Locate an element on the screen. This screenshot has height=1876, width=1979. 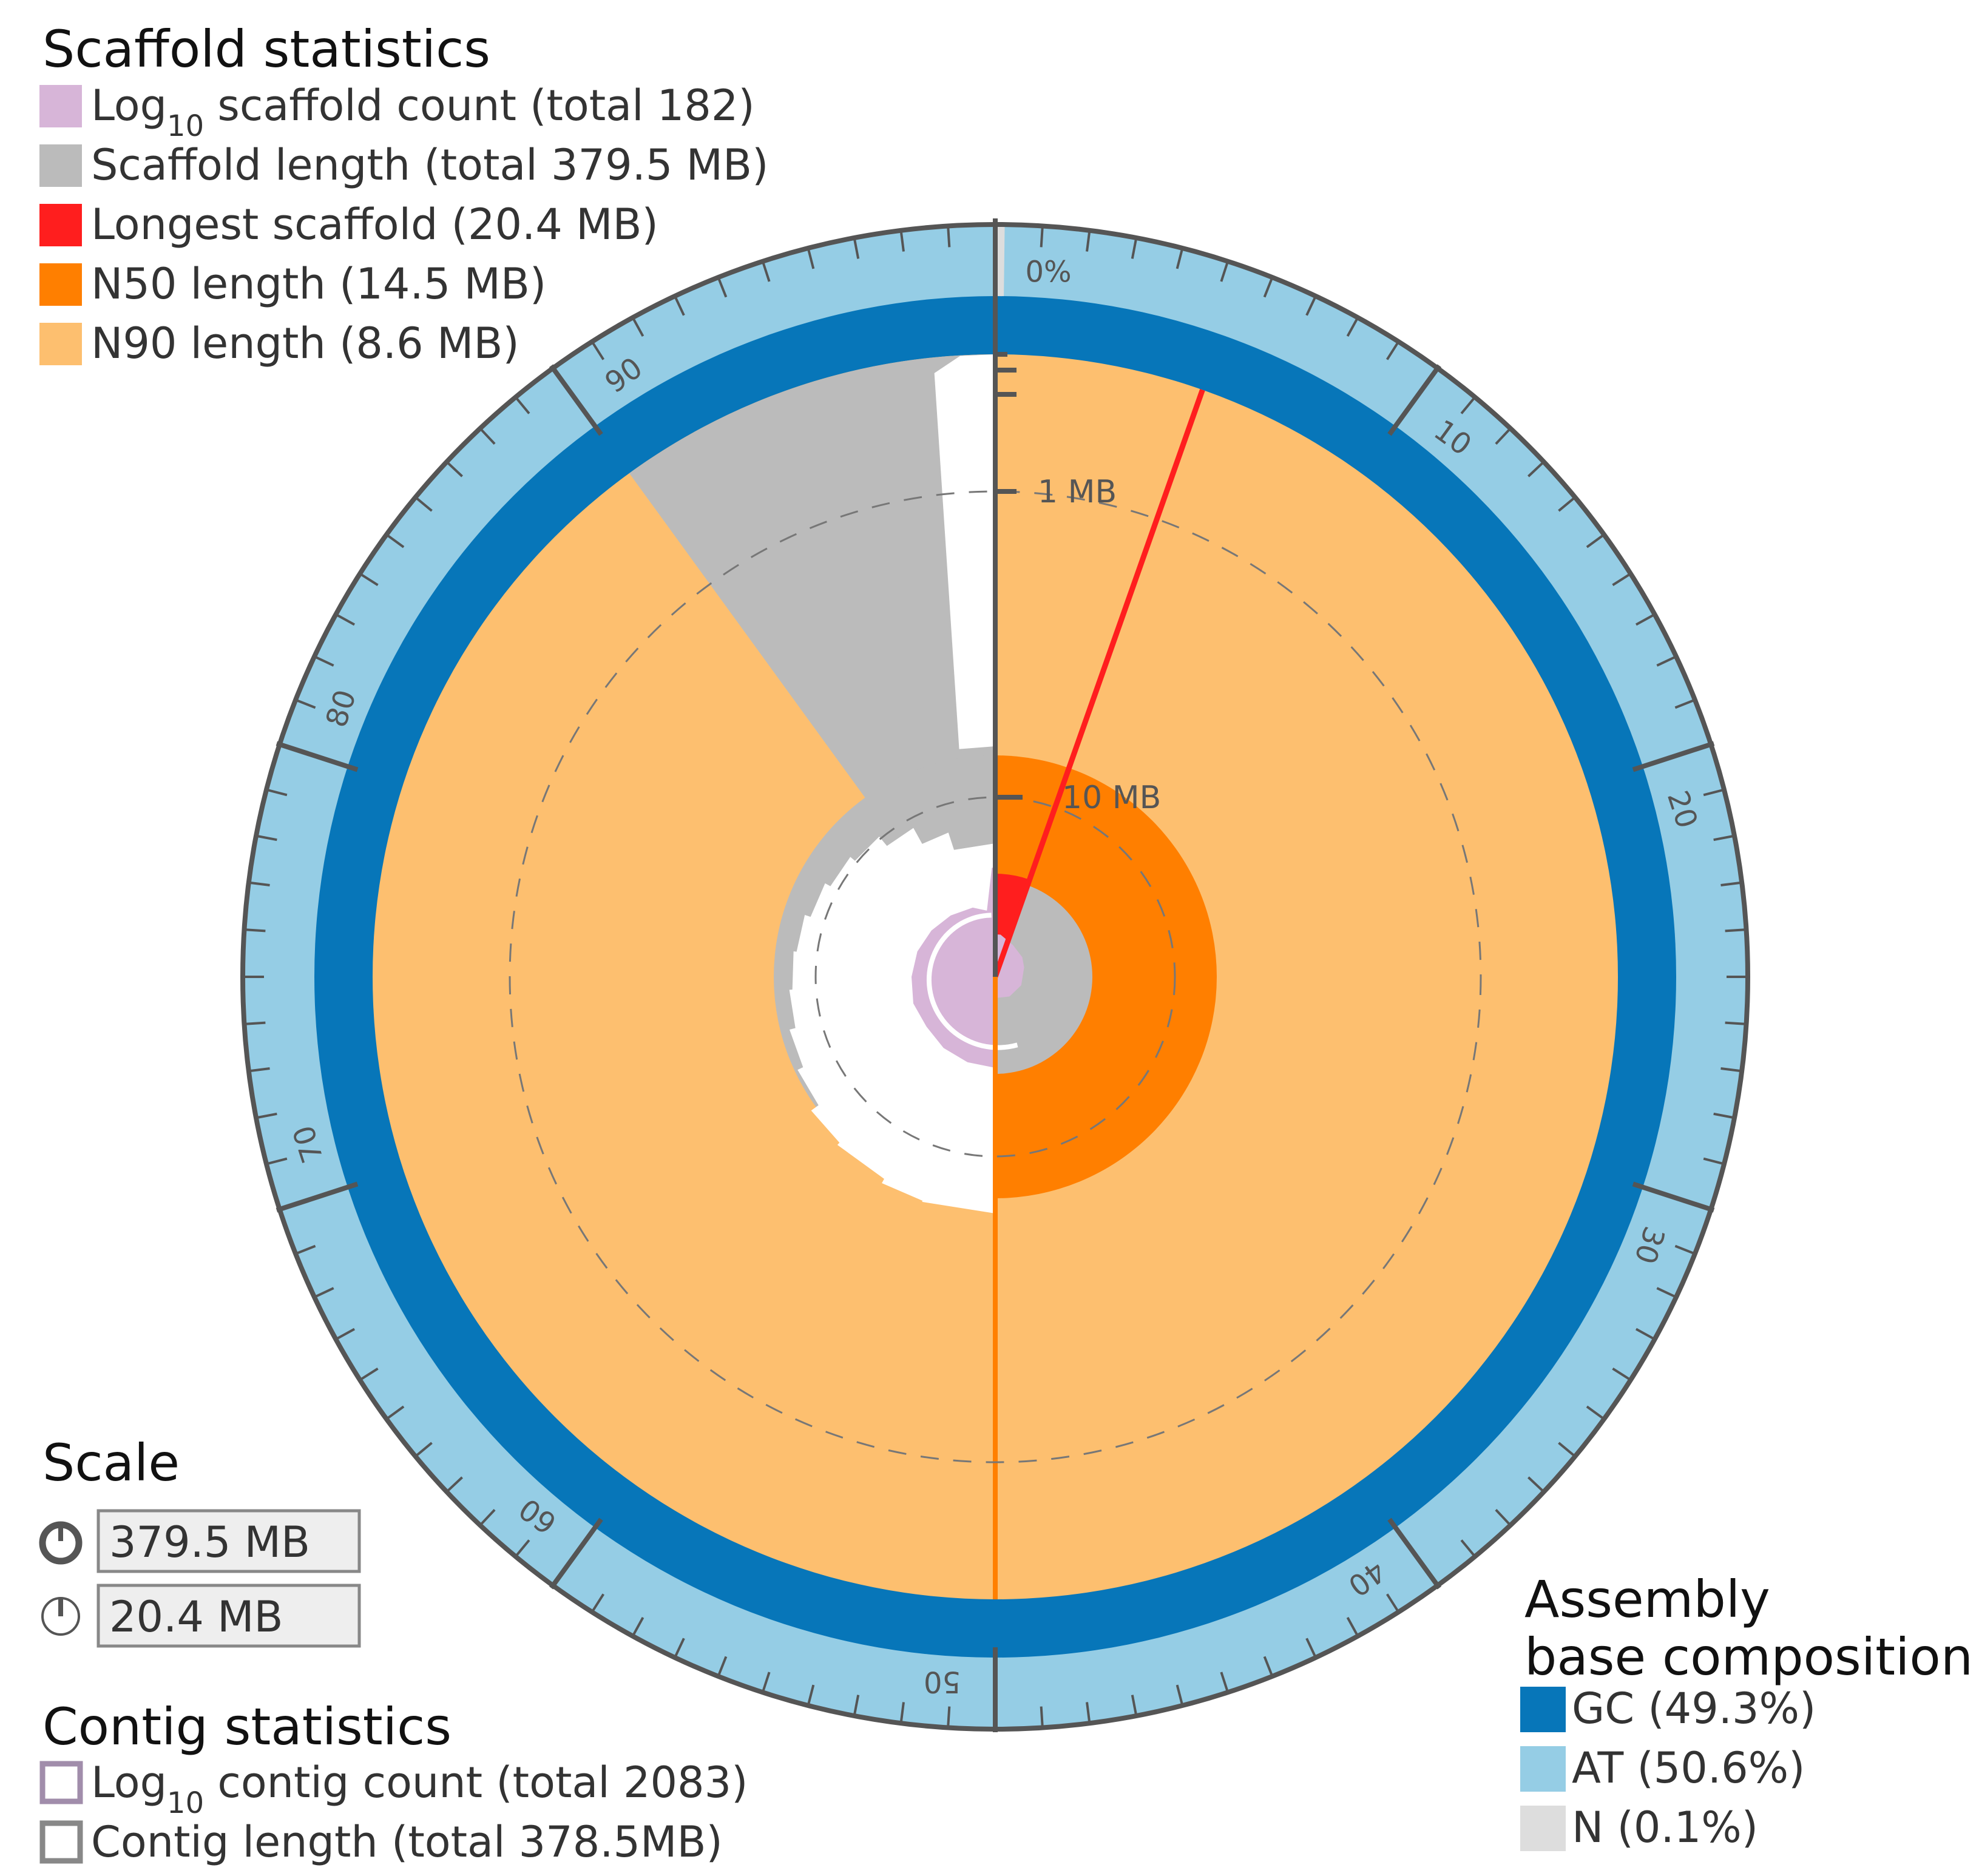
scale-title: Scale is located at coordinates (111, 1463).